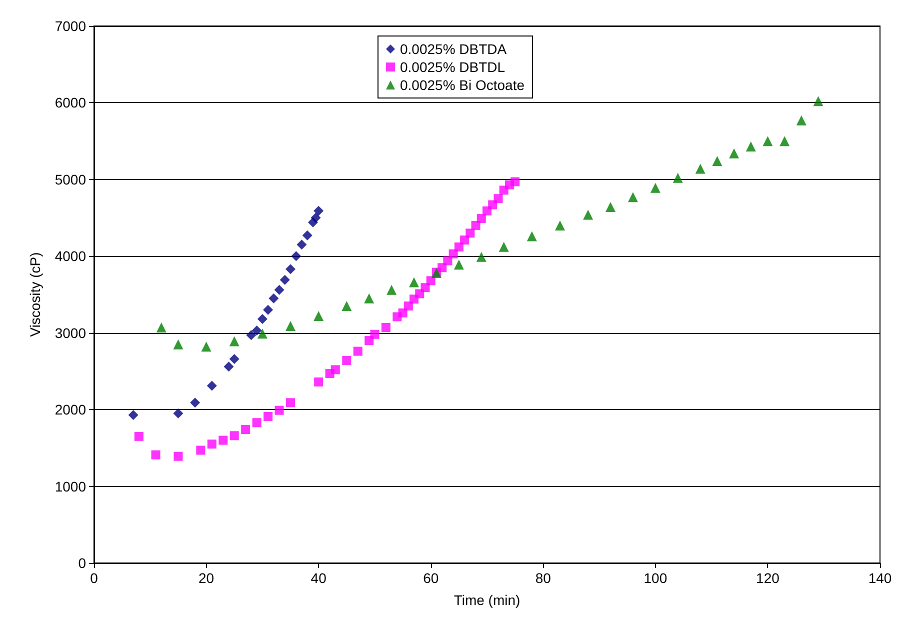  I want to click on y-tick-label: 0, so click(82, 563).